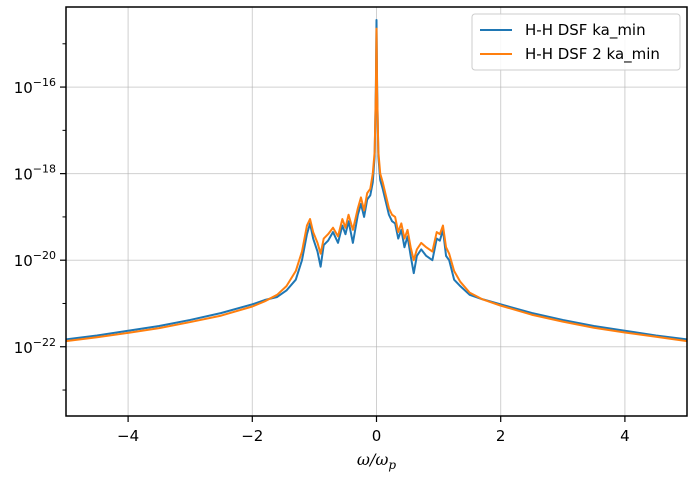 Image resolution: width=695 pixels, height=479 pixels. I want to click on x-tick-label: 0, so click(377, 436).